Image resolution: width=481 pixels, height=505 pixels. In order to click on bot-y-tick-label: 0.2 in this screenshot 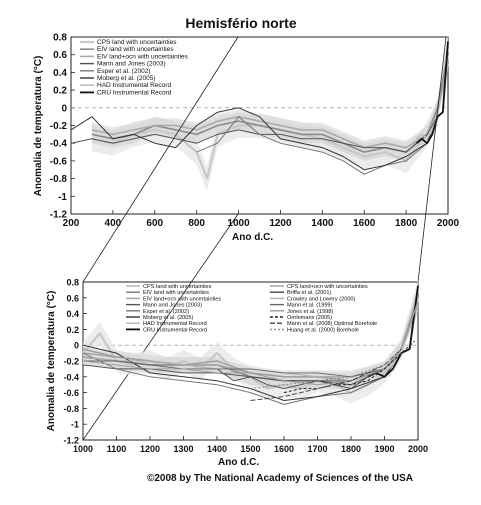, I will do `click(72, 330)`.